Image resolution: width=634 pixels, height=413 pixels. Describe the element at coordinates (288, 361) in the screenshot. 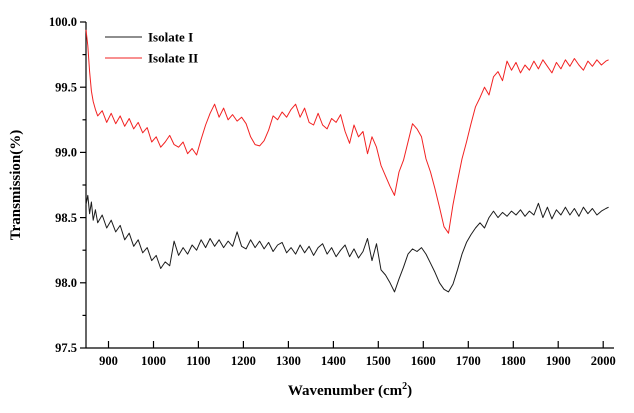

I see `x-axis-tick-label: 1300` at that location.